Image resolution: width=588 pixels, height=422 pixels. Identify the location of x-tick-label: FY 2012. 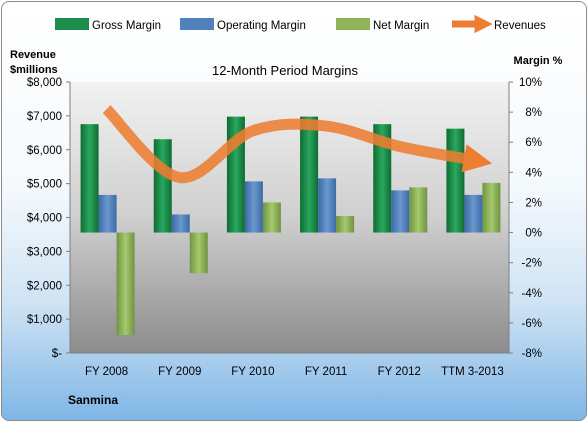
(399, 372).